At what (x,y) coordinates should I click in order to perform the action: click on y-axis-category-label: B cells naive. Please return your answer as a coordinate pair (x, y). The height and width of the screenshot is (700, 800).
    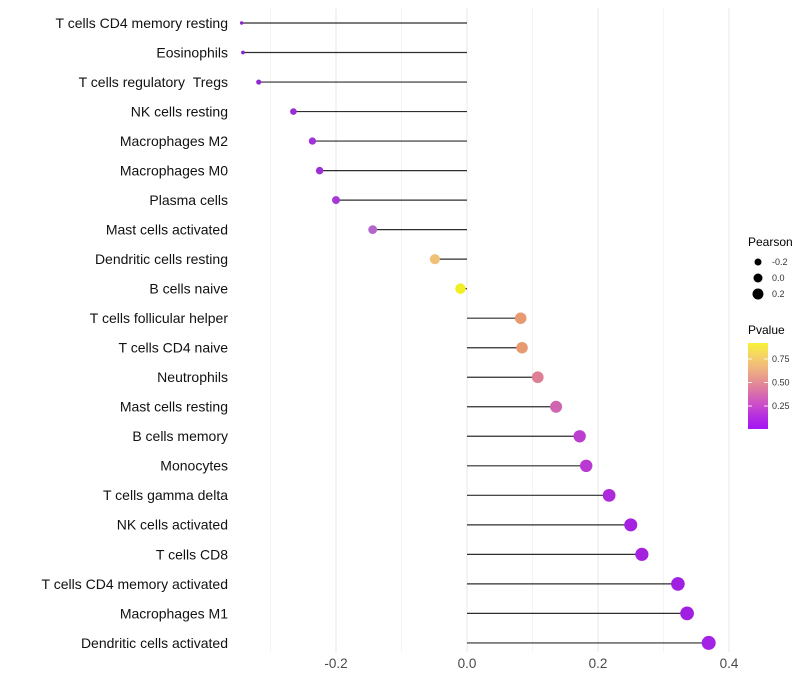
    Looking at the image, I should click on (188, 289).